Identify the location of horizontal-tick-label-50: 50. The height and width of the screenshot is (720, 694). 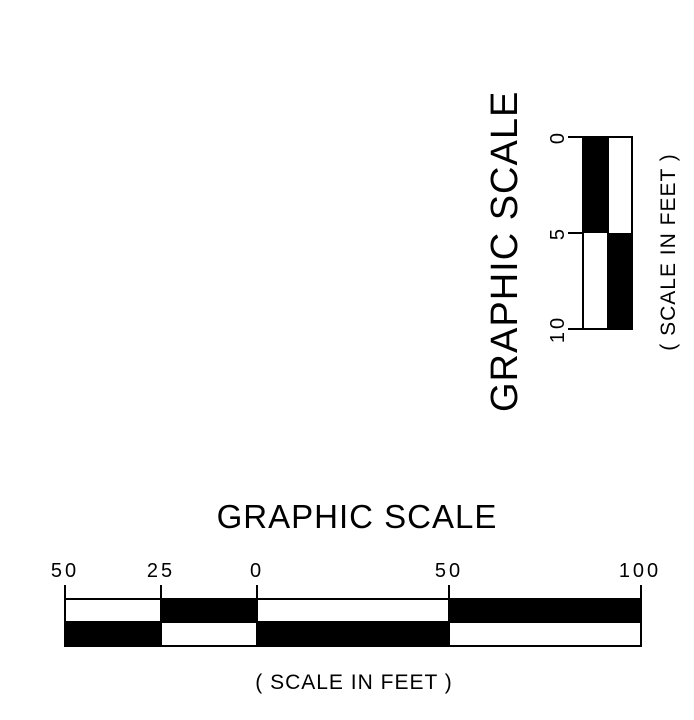
(449, 571).